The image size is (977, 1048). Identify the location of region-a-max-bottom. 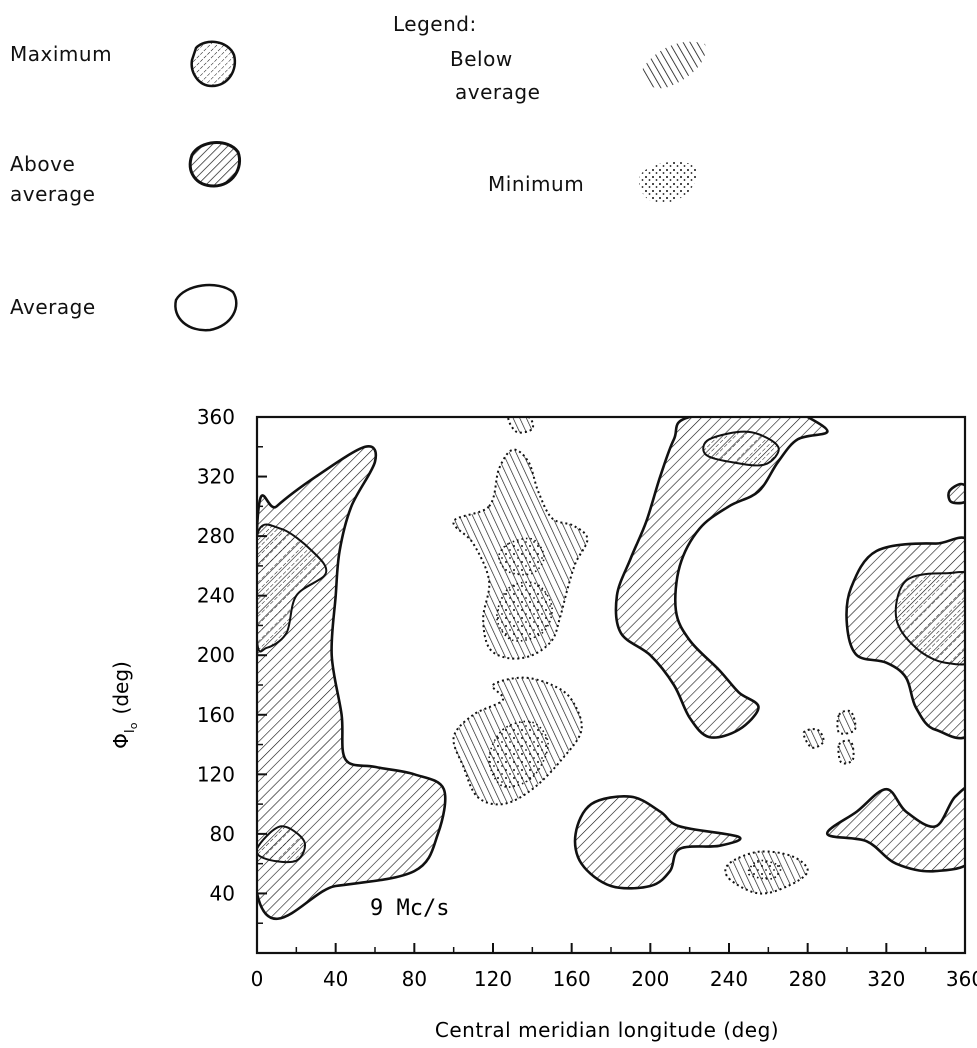
(281, 844).